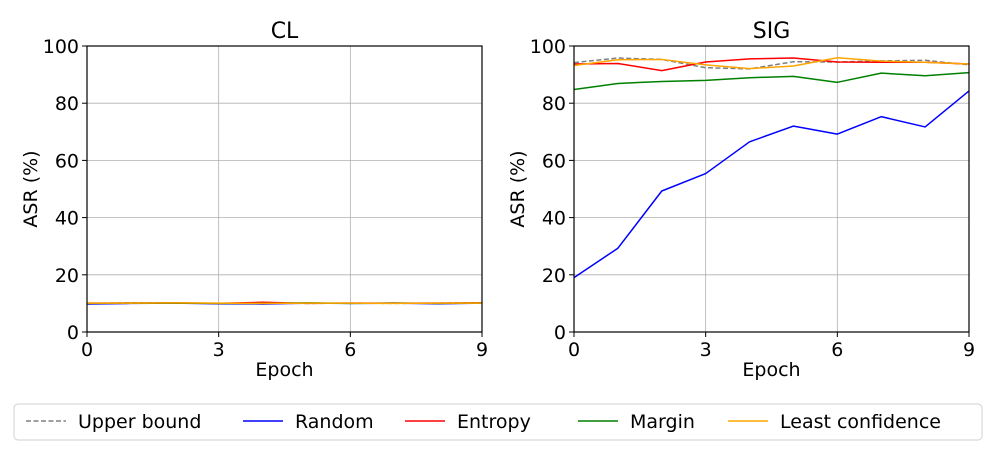 This screenshot has height=450, width=997. What do you see at coordinates (285, 31) in the screenshot?
I see `panel-title: CL` at bounding box center [285, 31].